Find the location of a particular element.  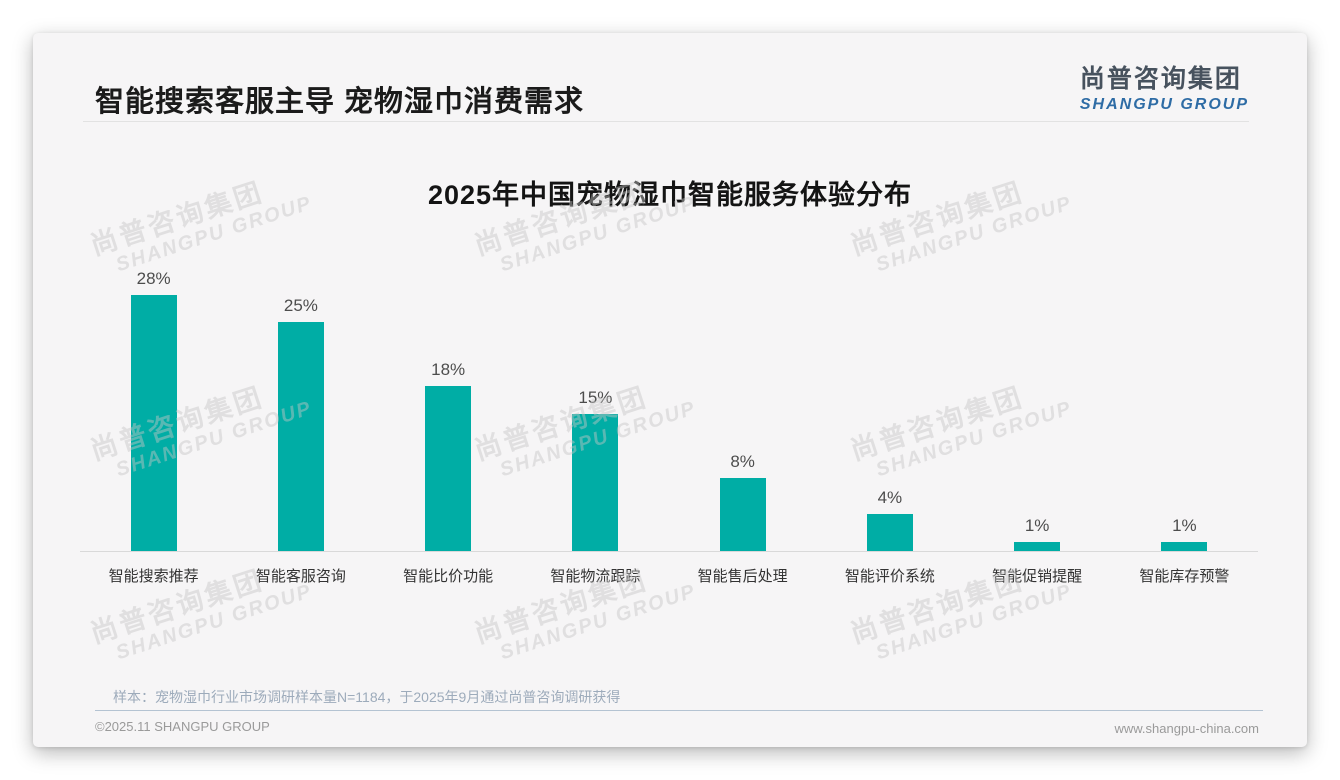

bar-category-label: 智能搜索推荐 is located at coordinates (153, 576).